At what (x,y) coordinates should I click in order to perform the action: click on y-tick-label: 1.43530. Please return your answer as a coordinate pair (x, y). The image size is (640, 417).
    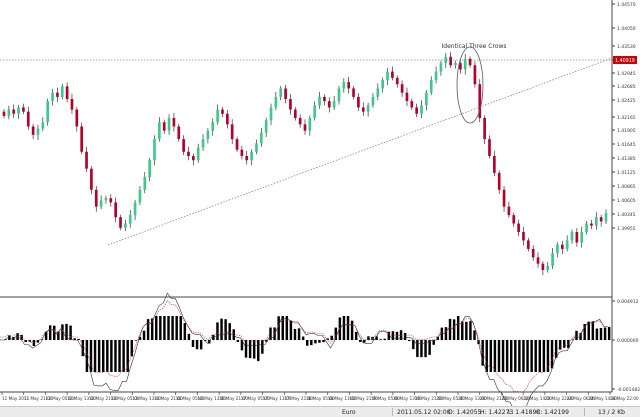
    Looking at the image, I should click on (626, 47).